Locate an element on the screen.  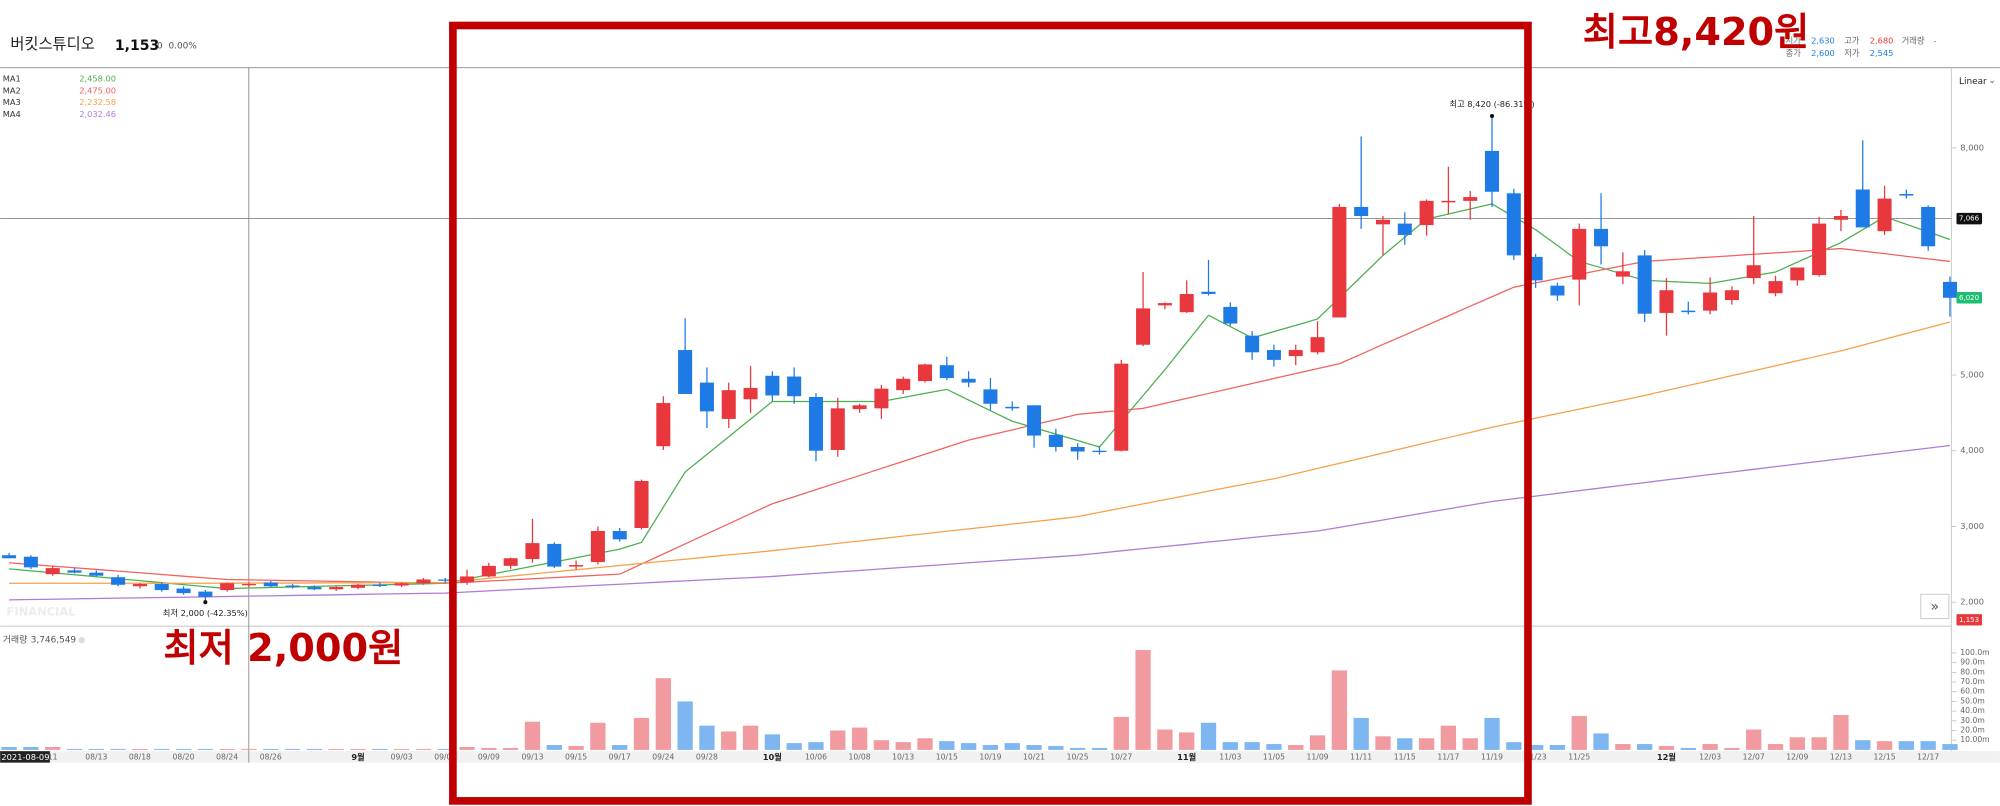
x-tick-label: 11/17 is located at coordinates (1448, 757).